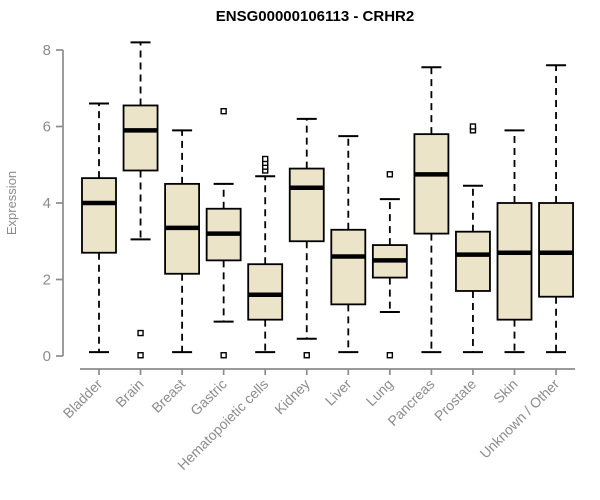  I want to click on box-liver, so click(348, 244).